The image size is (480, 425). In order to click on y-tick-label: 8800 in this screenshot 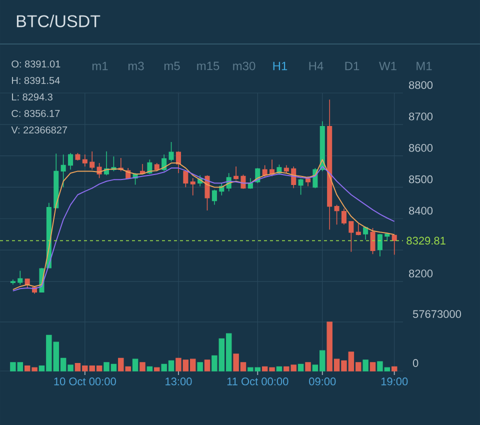, I will do `click(420, 85)`.